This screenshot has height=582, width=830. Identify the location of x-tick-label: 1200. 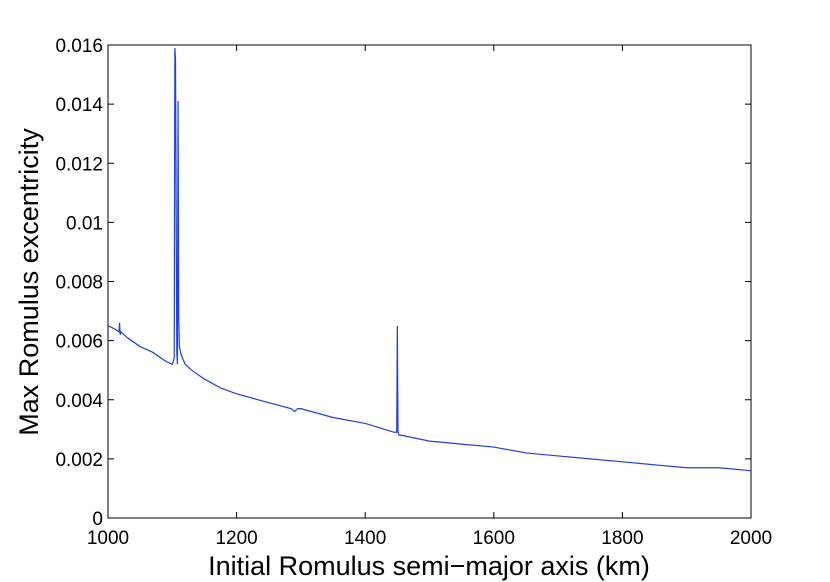
(236, 538).